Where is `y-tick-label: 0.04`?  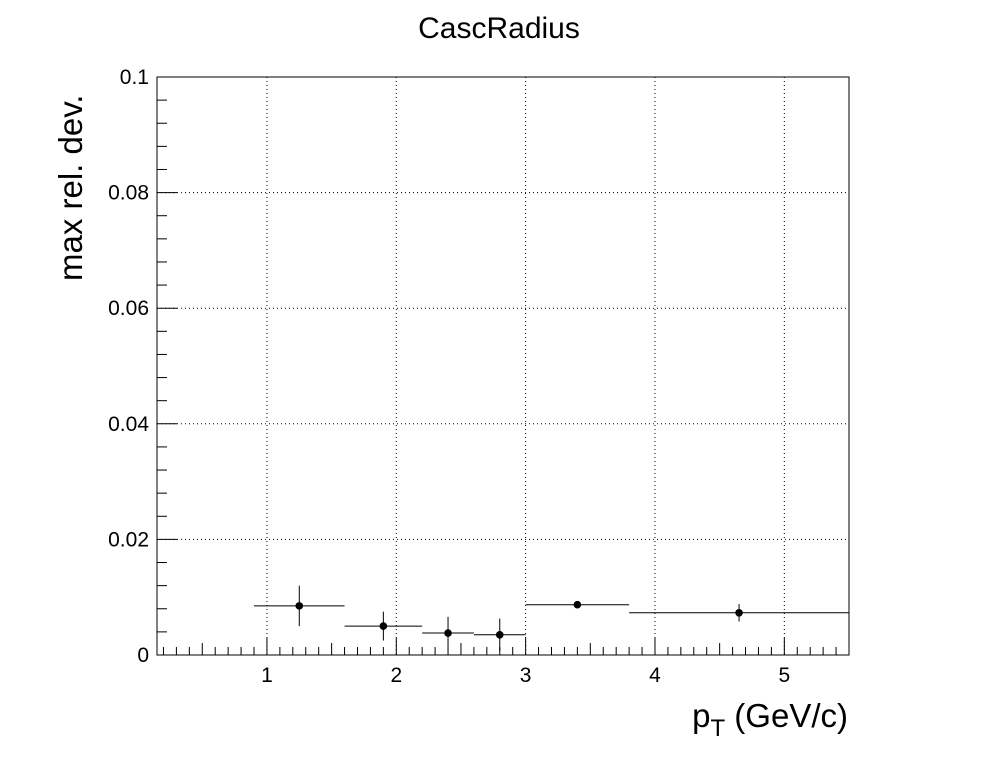
y-tick-label: 0.04 is located at coordinates (128, 424).